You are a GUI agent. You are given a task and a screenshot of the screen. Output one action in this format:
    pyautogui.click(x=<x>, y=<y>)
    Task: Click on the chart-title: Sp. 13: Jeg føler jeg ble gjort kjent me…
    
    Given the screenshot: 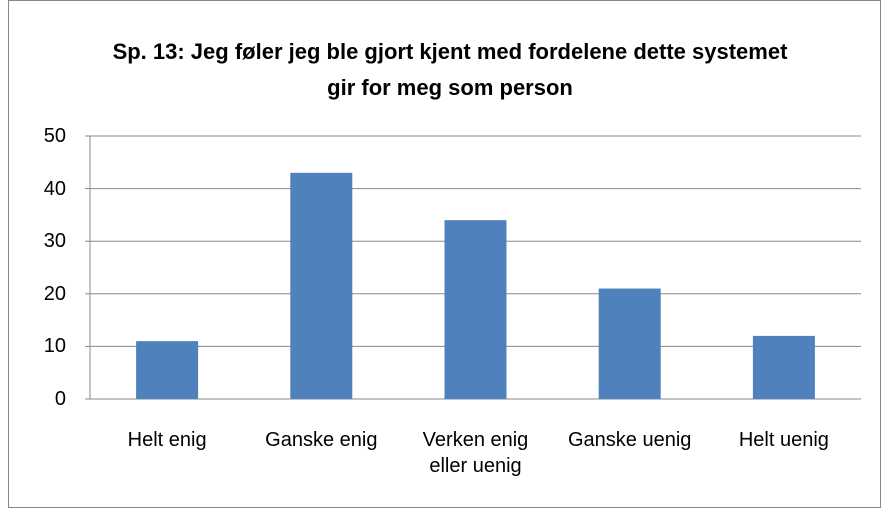 What is the action you would take?
    pyautogui.click(x=450, y=69)
    